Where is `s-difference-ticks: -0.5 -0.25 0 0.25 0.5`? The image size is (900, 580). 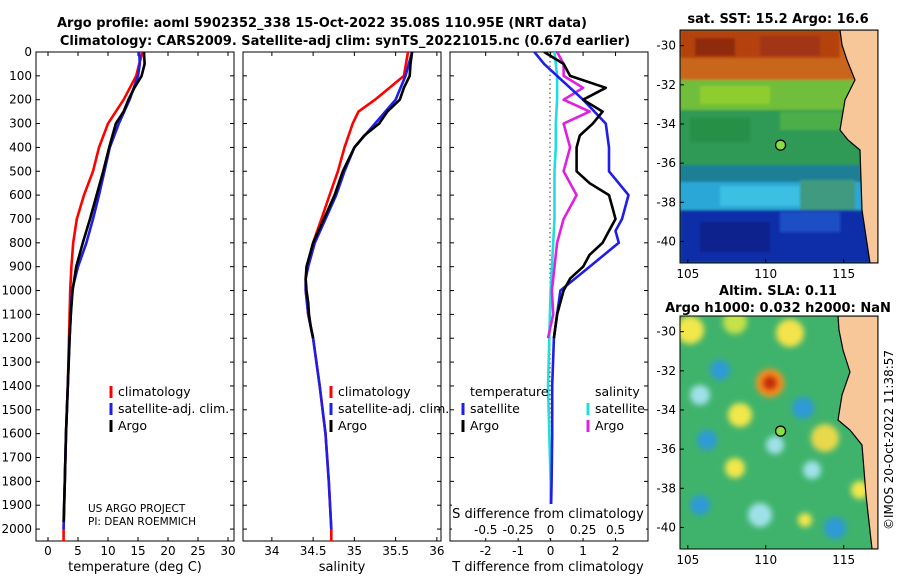 s-difference-ticks: -0.5 -0.25 0 0.25 0.5 is located at coordinates (549, 530).